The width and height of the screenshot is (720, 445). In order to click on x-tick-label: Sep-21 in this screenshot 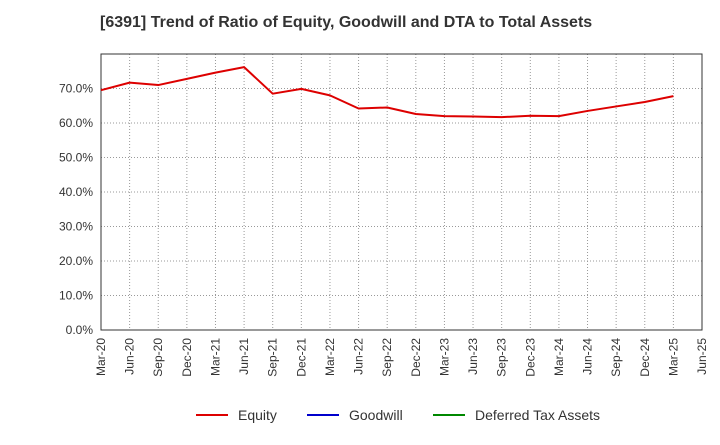, I will do `click(273, 357)`.